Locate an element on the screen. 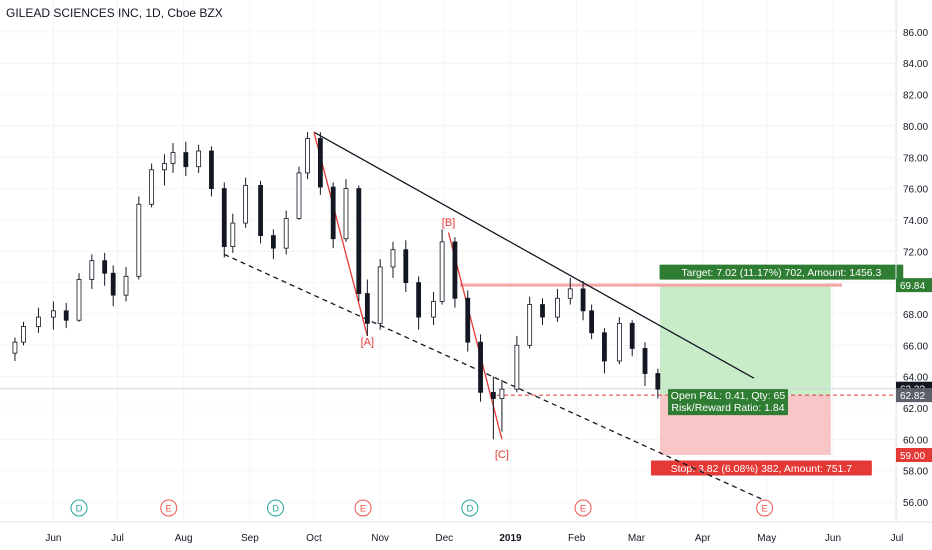 This screenshot has width=932, height=550. price-tick-label: 78.00 is located at coordinates (915, 158).